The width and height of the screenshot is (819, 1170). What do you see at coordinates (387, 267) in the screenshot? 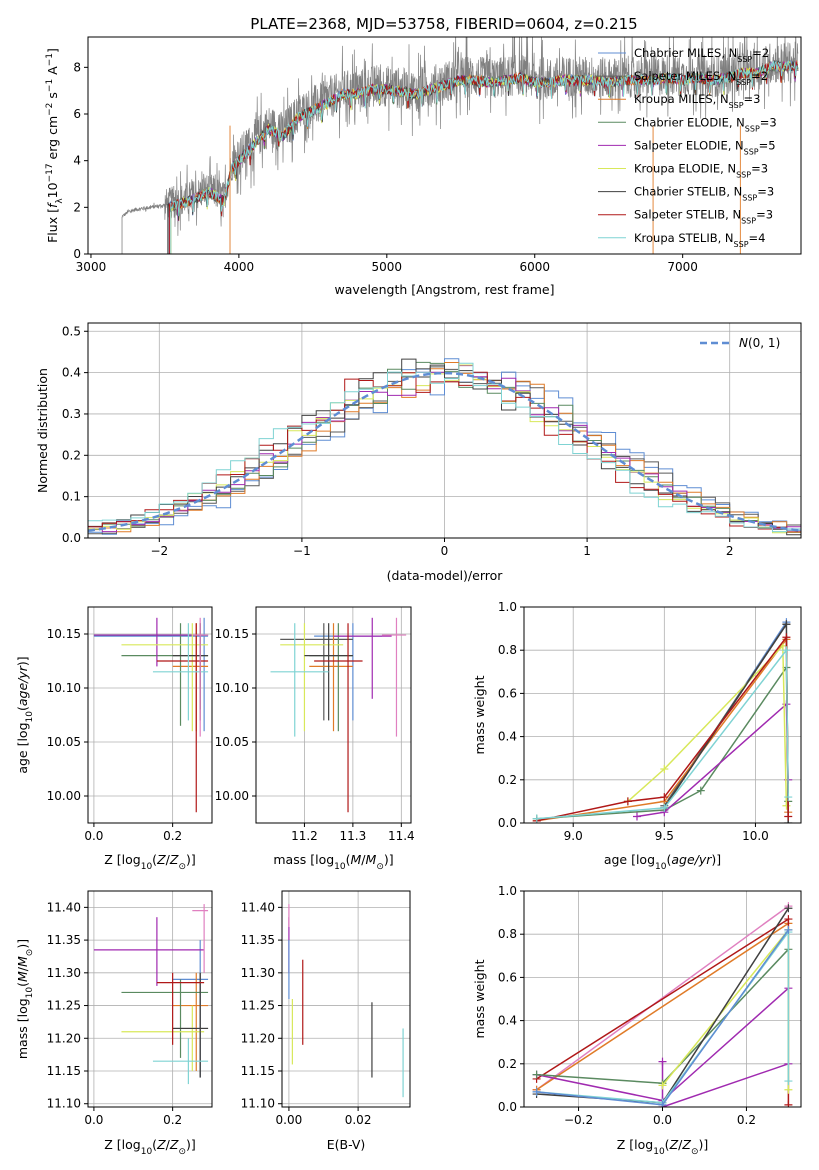
I see `x-tick-label: 5000` at bounding box center [387, 267].